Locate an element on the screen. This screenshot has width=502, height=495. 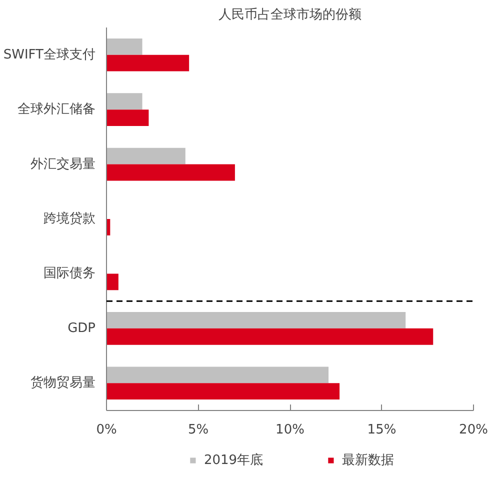
y-tick-label: 外汇交易量 is located at coordinates (63, 164).